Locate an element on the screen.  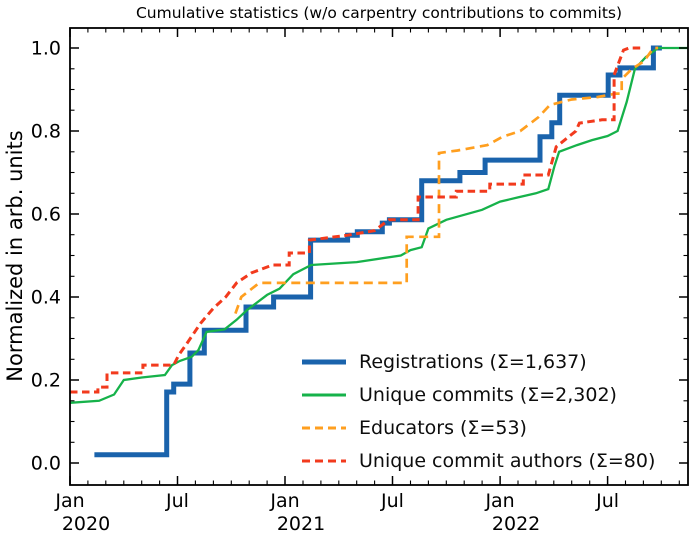
y-axis-label: Normalized in arb. units is located at coordinates (15, 256).